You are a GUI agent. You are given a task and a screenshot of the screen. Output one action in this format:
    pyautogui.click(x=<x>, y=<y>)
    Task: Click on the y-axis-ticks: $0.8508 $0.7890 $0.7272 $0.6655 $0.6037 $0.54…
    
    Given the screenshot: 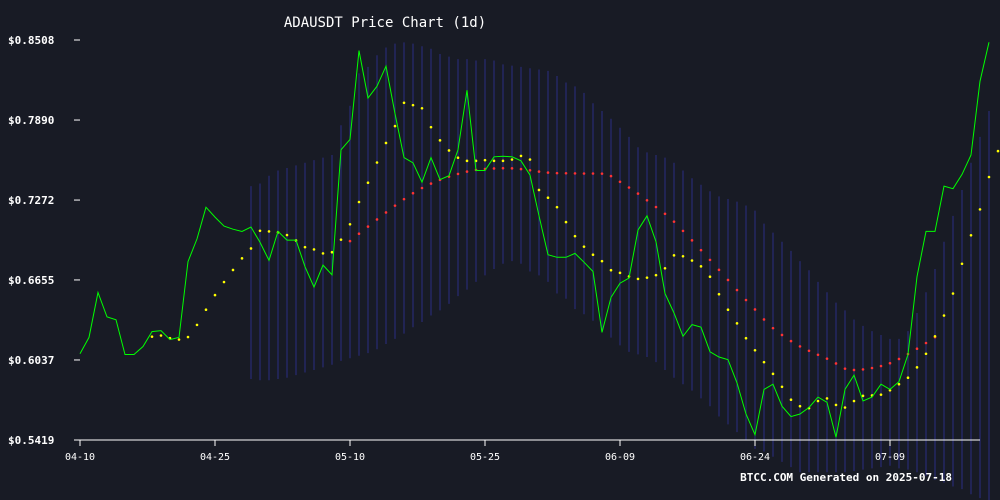 What is the action you would take?
    pyautogui.click(x=44, y=240)
    